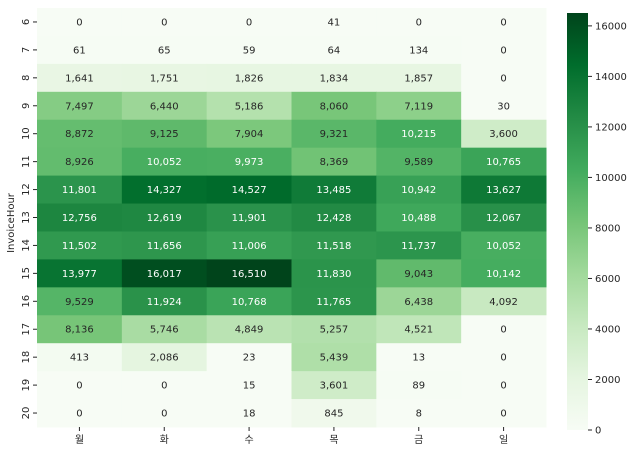 The width and height of the screenshot is (631, 451). I want to click on cell-value-label: 11,924, so click(164, 302).